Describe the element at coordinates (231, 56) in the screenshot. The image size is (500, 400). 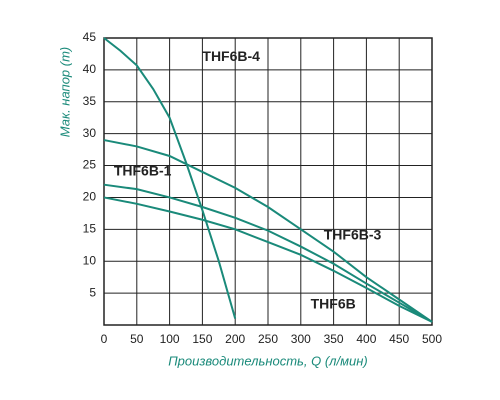
I see `series-label: THF6B-4` at that location.